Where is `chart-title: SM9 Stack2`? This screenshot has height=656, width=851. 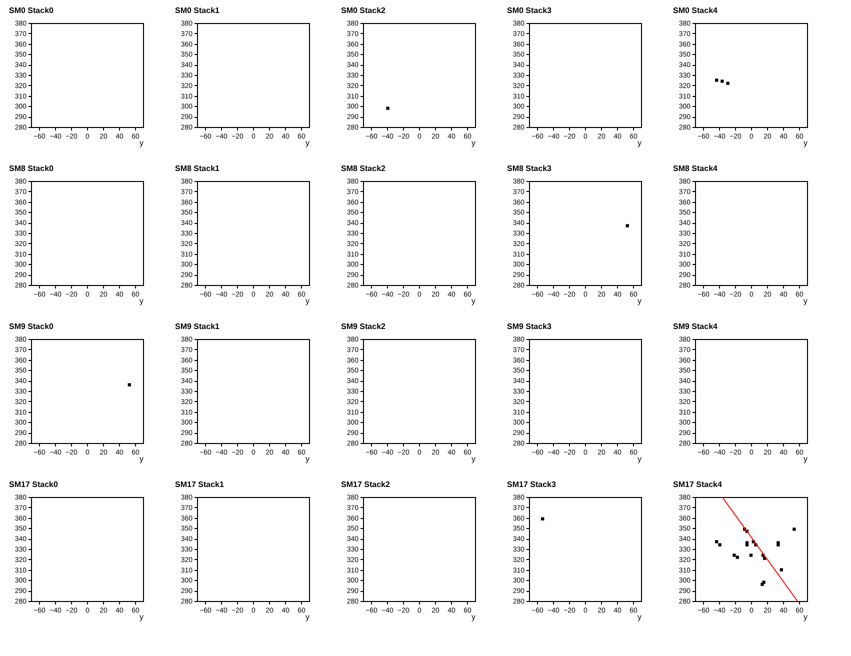 chart-title: SM9 Stack2 is located at coordinates (363, 326).